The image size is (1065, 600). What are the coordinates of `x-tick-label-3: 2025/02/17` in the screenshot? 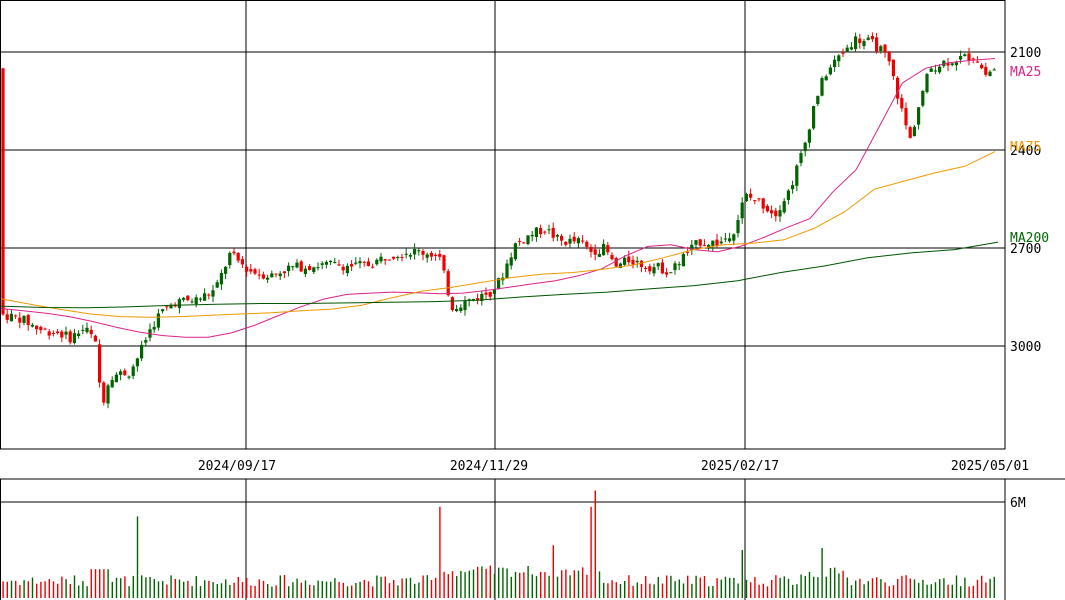 It's located at (740, 466).